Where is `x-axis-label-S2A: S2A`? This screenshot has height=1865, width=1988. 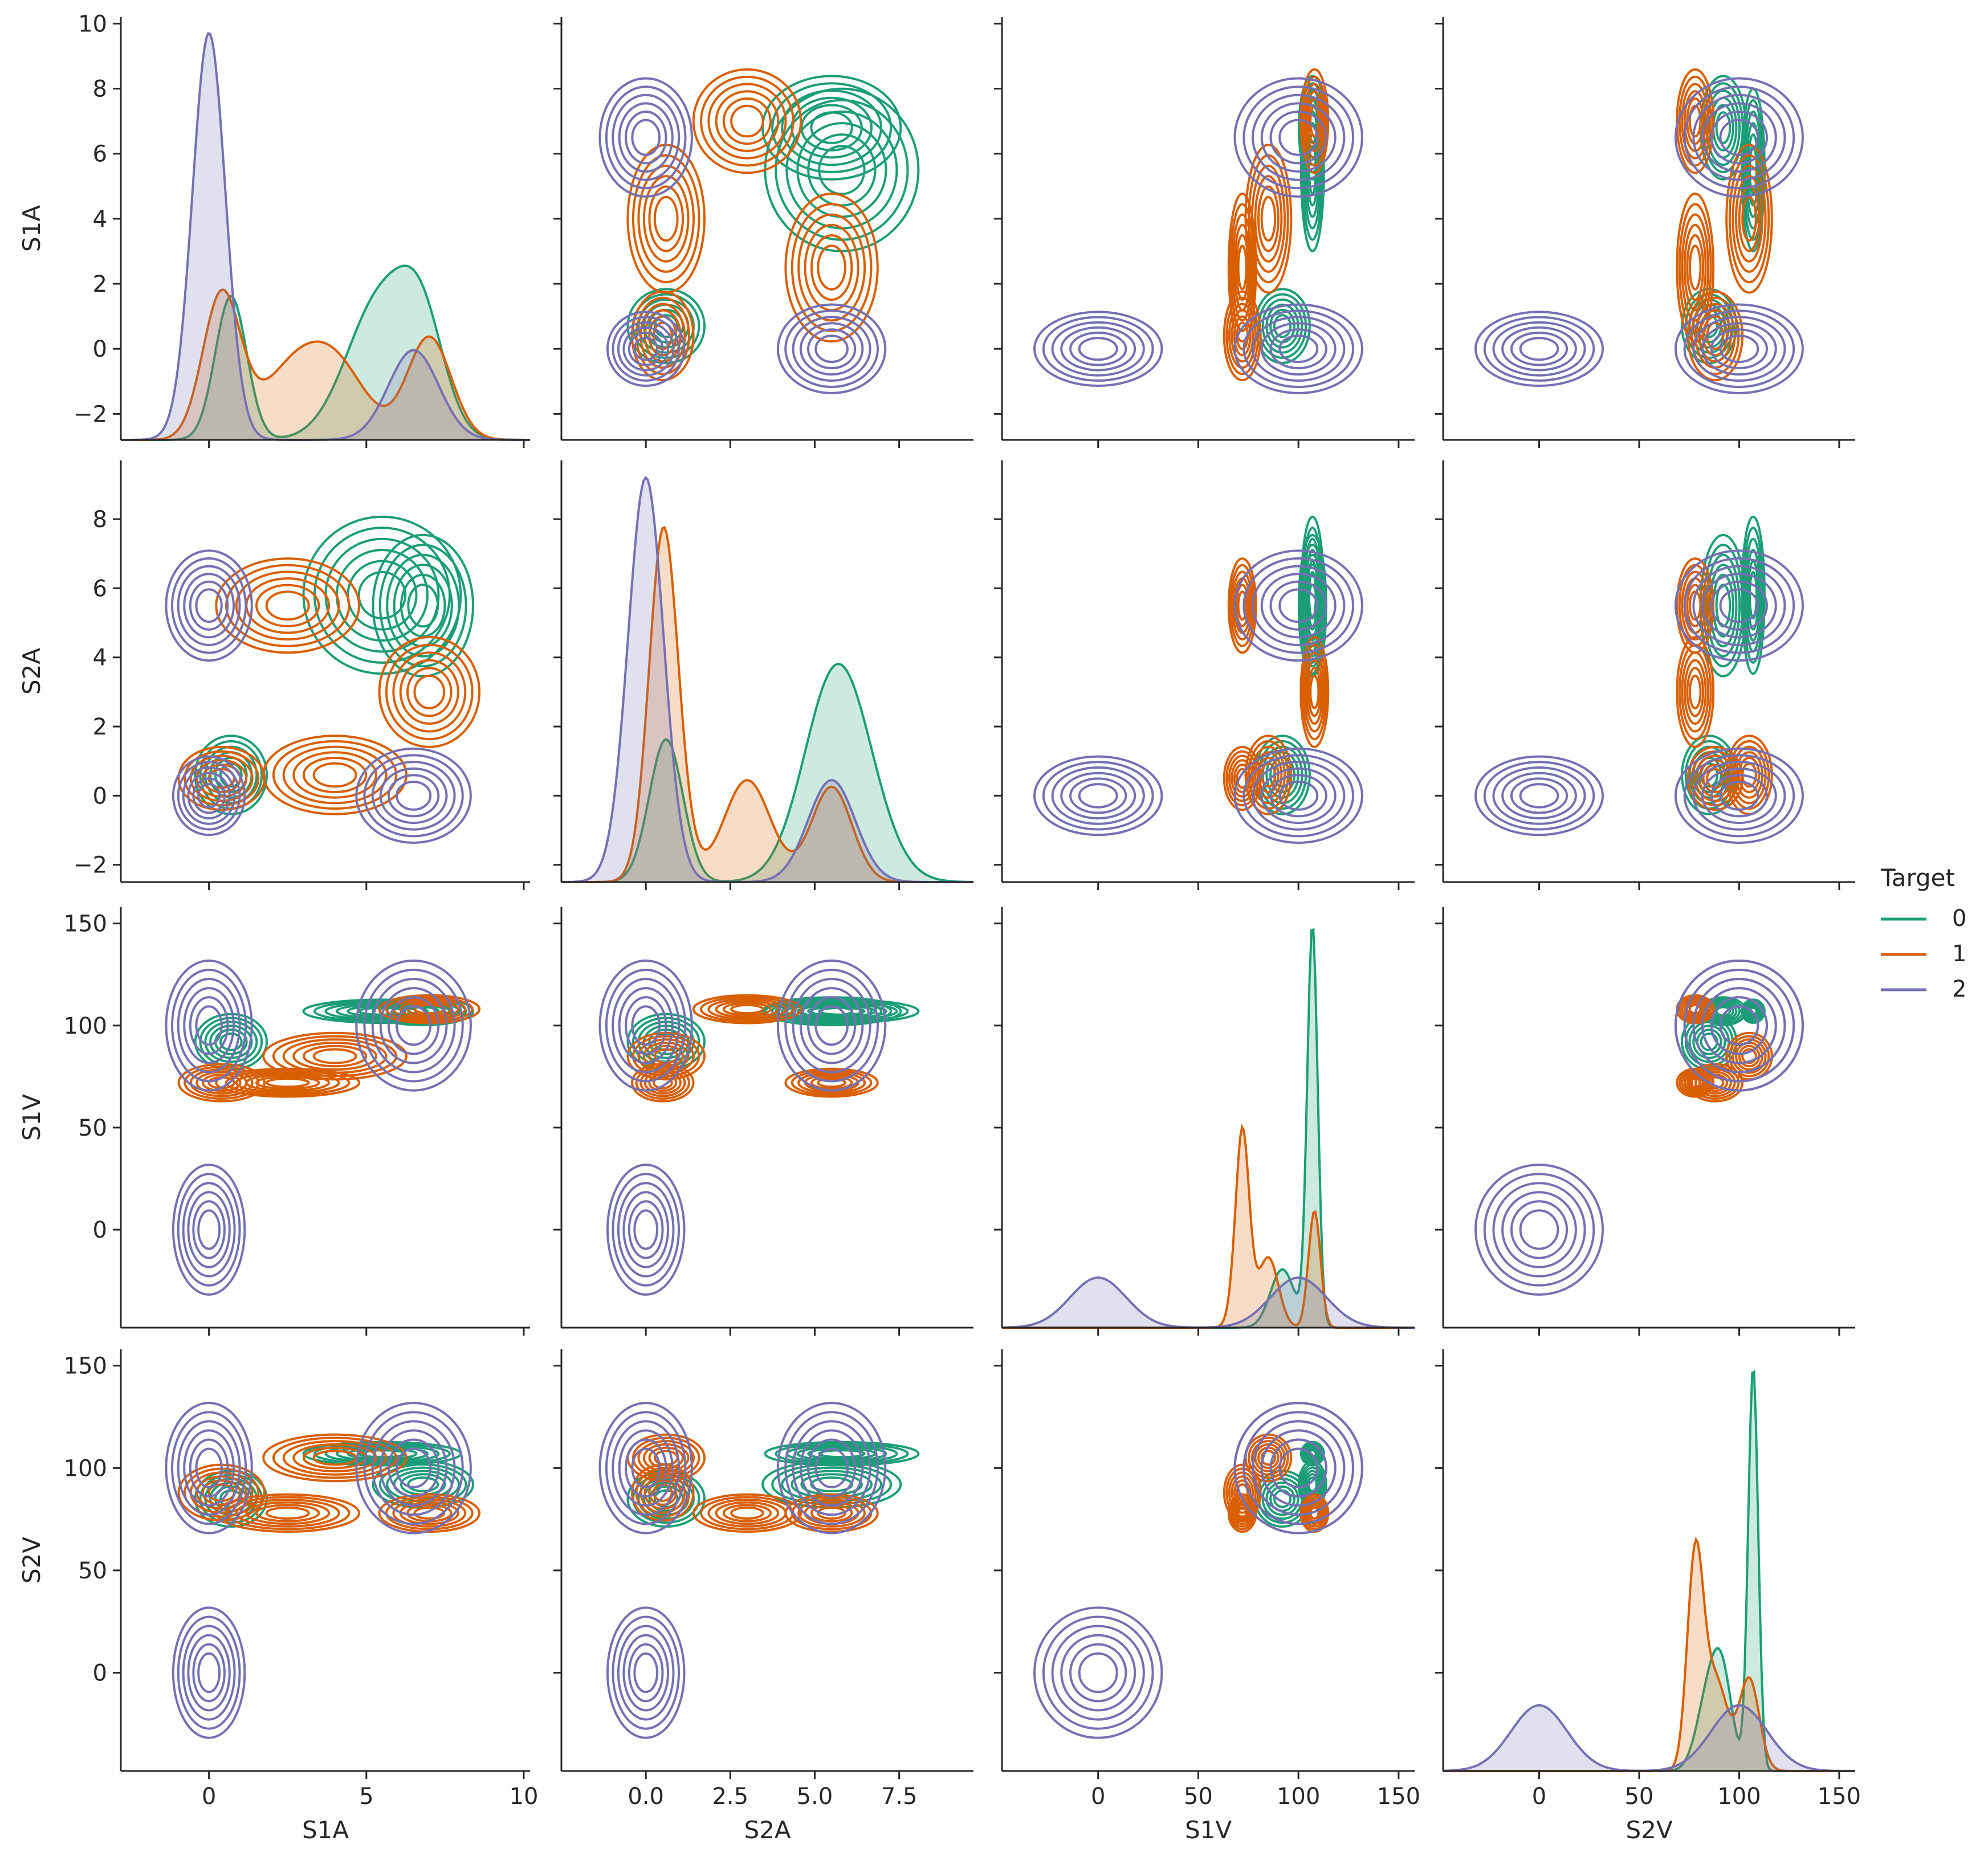
x-axis-label-S2A: S2A is located at coordinates (767, 1830).